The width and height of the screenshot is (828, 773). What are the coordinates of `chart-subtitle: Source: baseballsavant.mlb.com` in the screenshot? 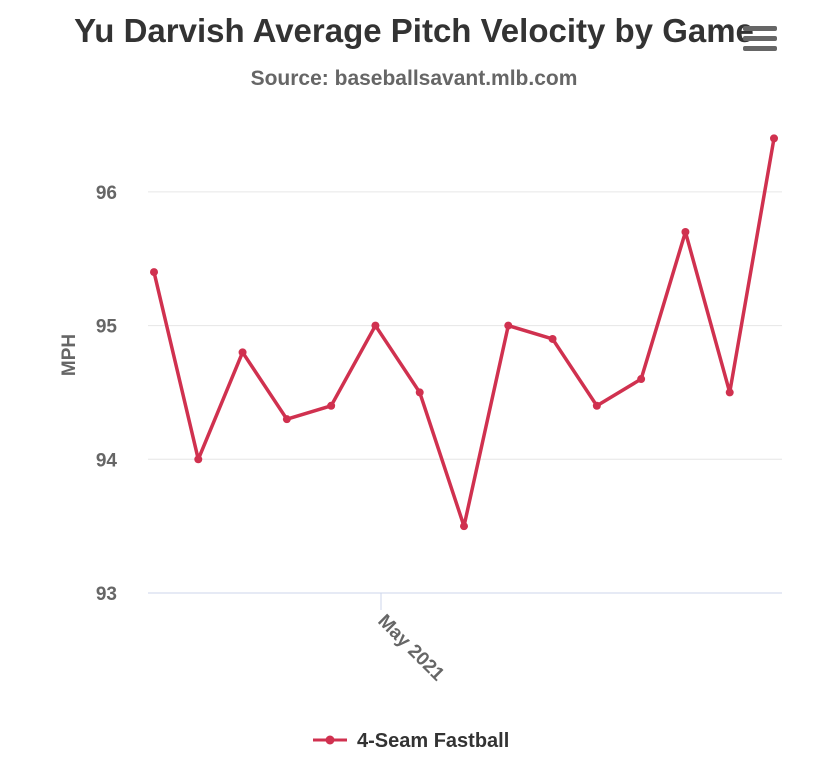 It's located at (414, 78).